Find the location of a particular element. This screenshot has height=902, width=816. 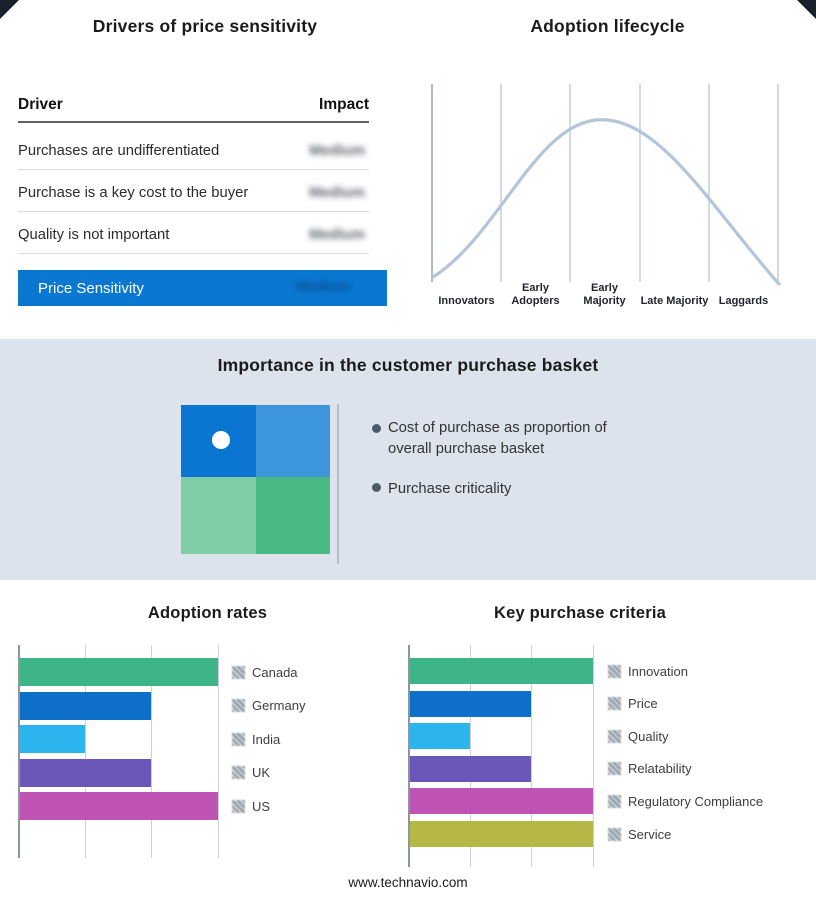

adoption-rates-title: Adoption rates is located at coordinates (207, 613).